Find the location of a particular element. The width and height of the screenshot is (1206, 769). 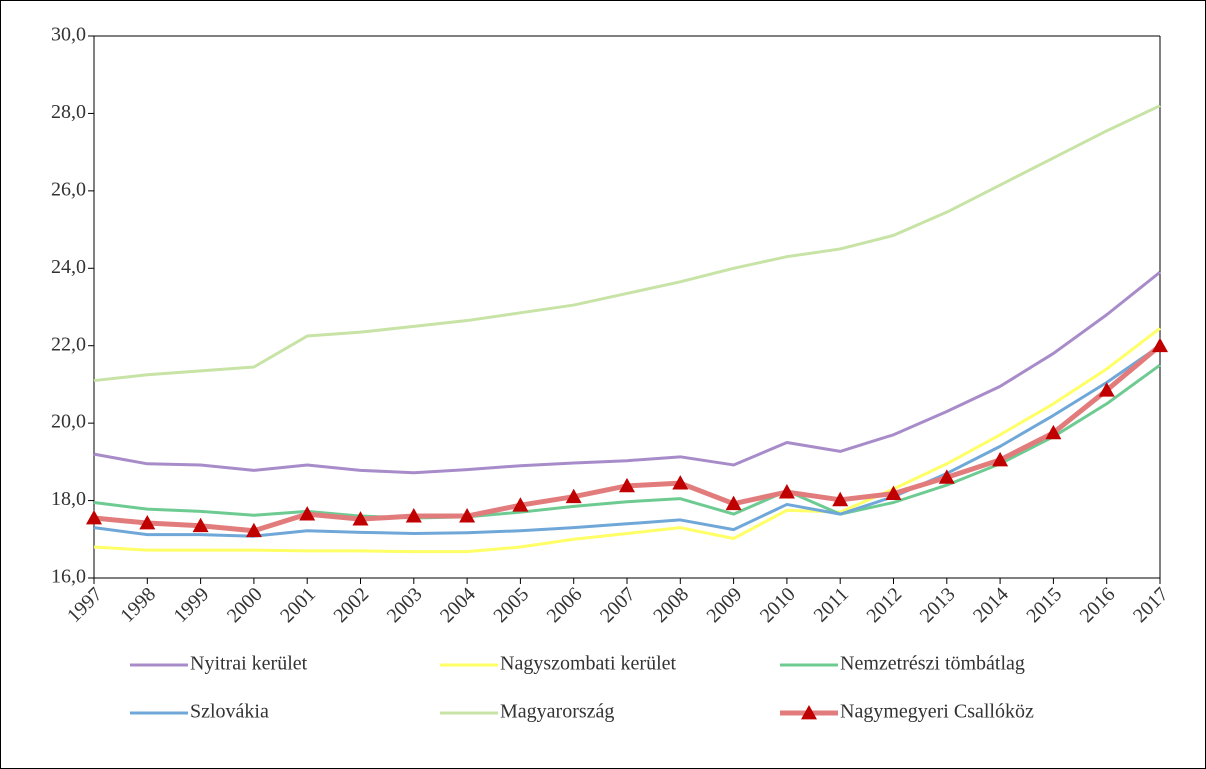

legend-marker is located at coordinates (809, 712).